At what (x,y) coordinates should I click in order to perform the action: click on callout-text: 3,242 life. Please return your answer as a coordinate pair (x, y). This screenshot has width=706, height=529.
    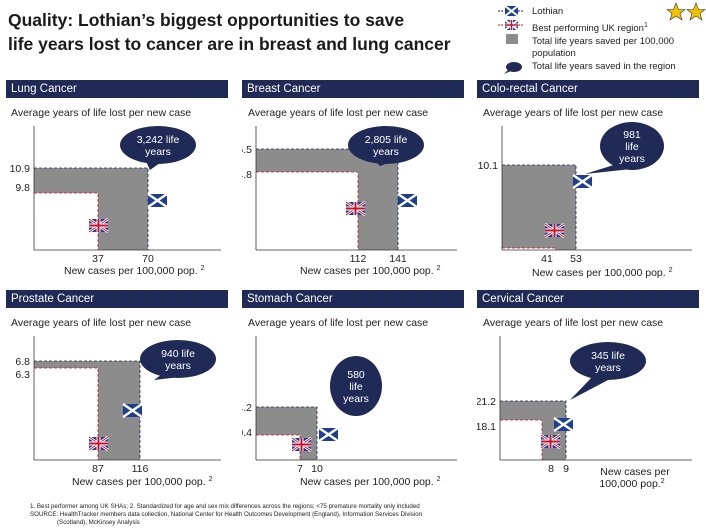
    Looking at the image, I should click on (158, 140).